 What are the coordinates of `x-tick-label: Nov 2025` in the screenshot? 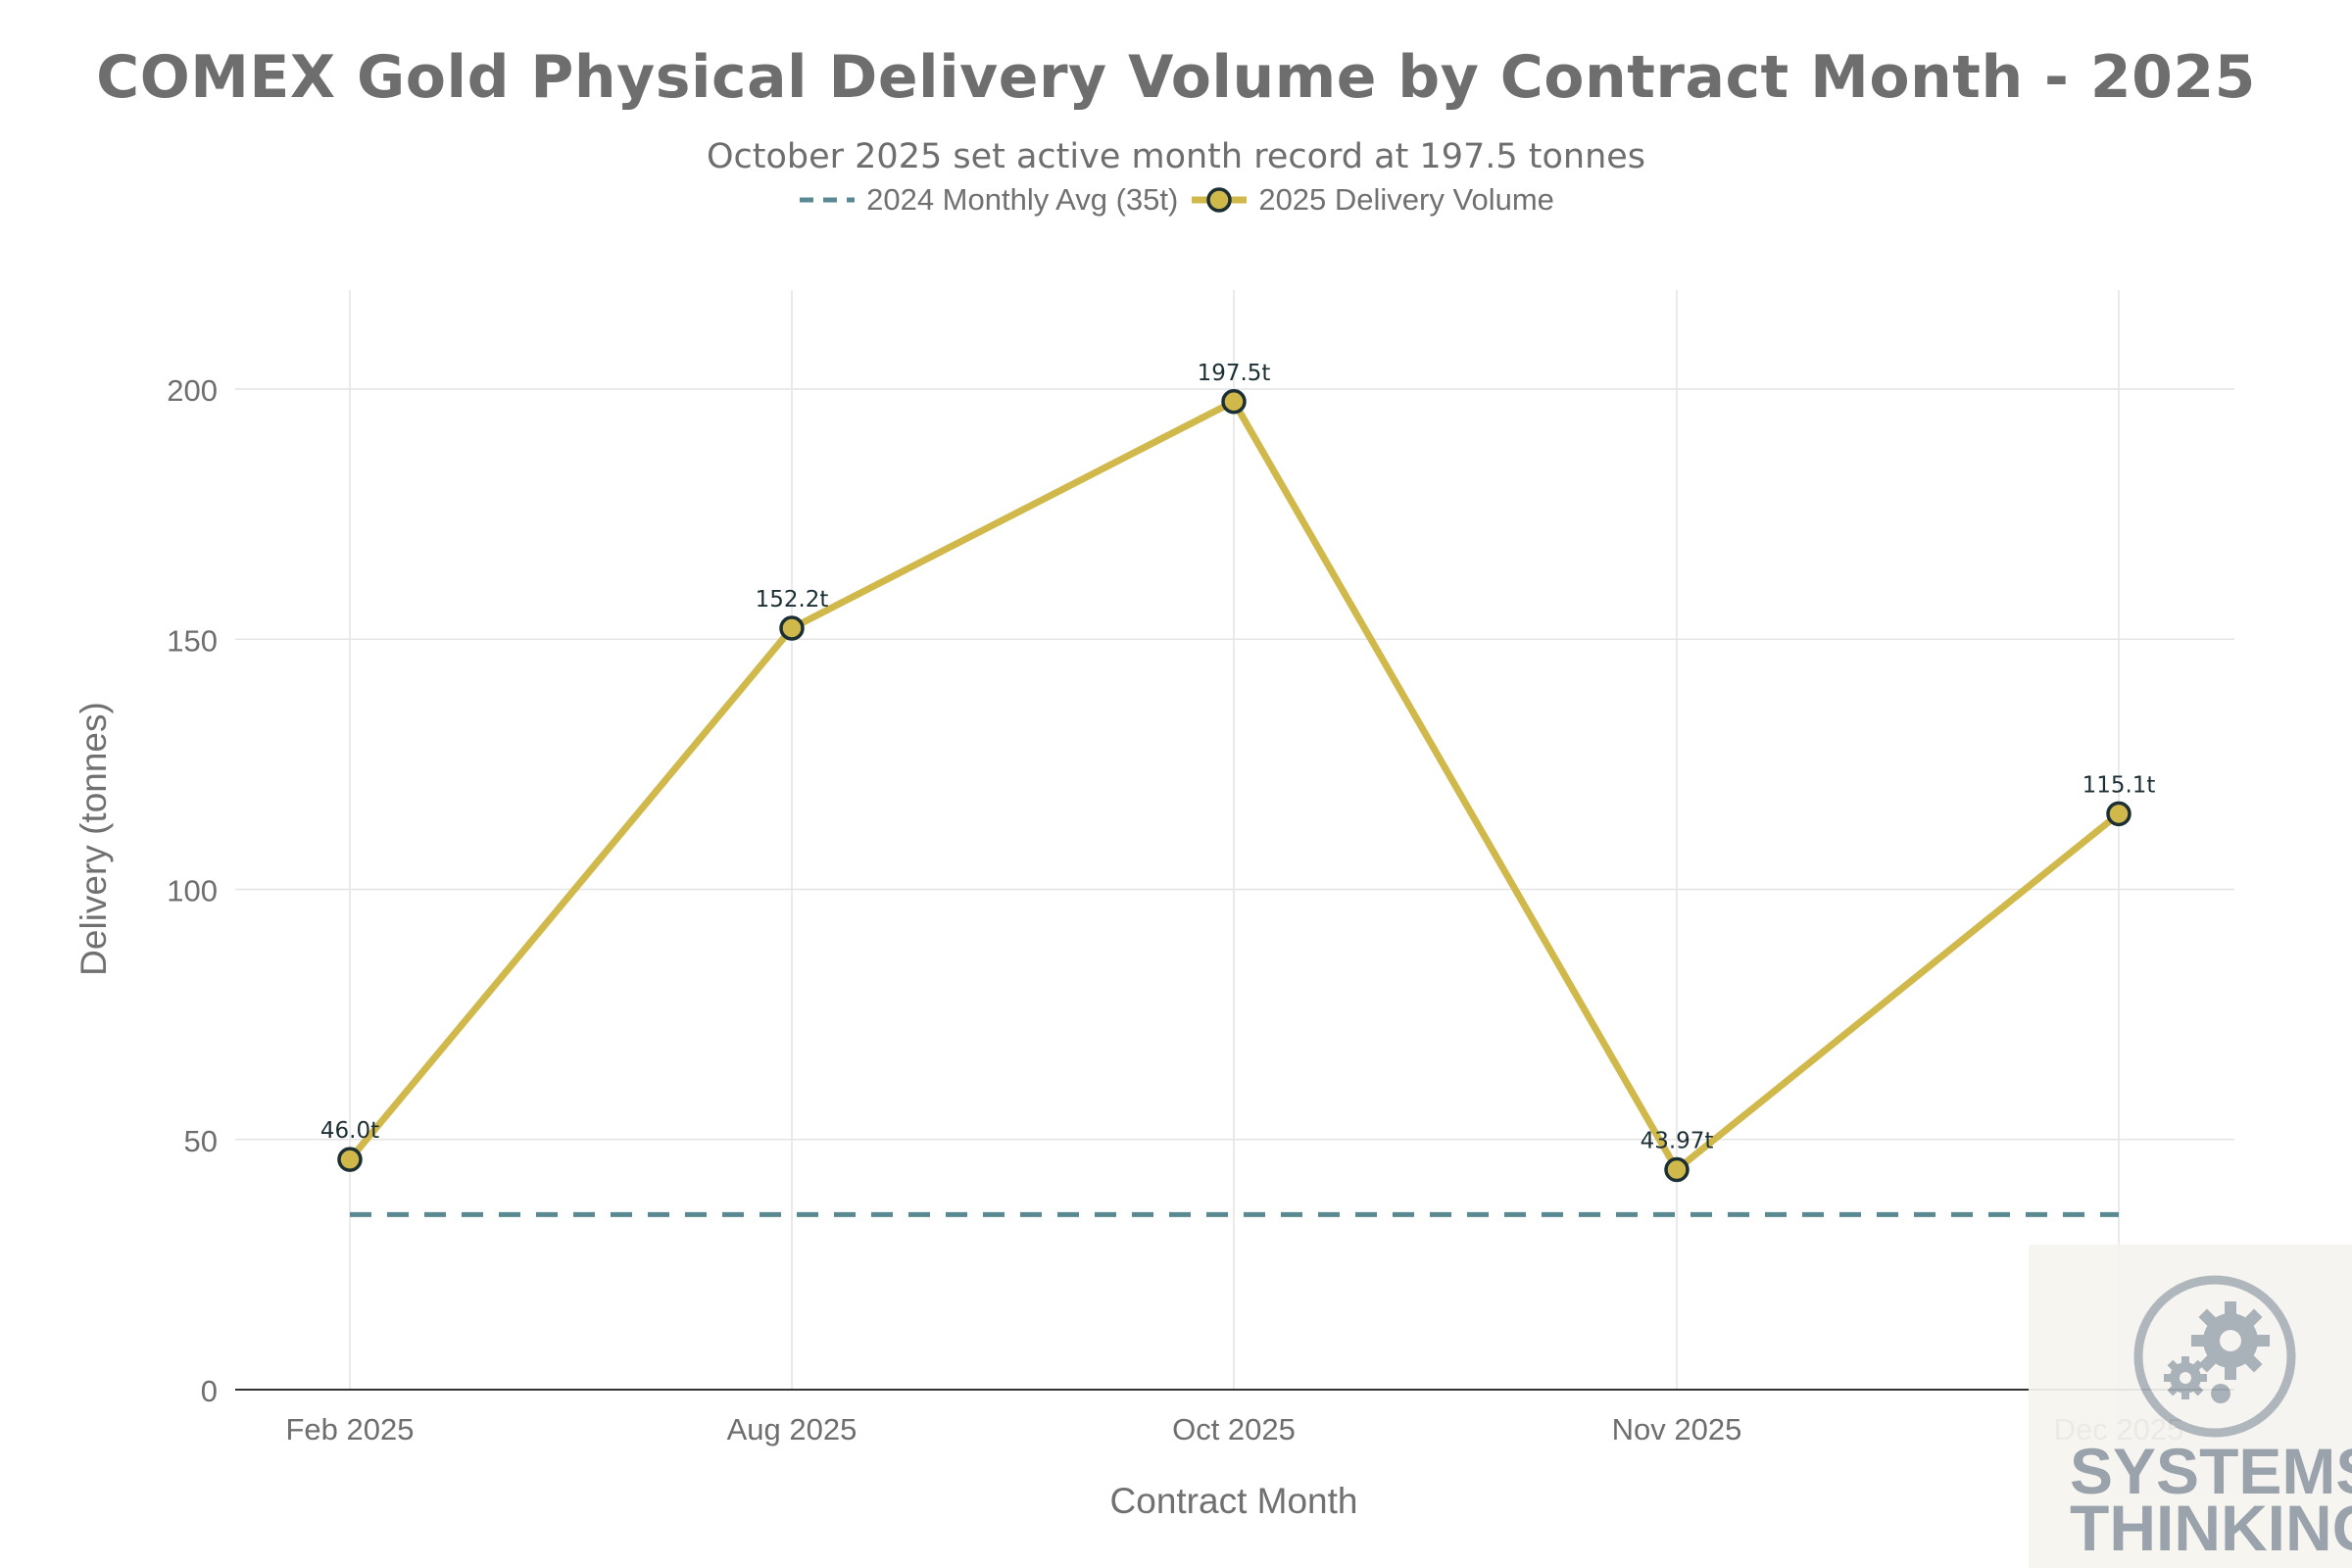 It's located at (1677, 1429).